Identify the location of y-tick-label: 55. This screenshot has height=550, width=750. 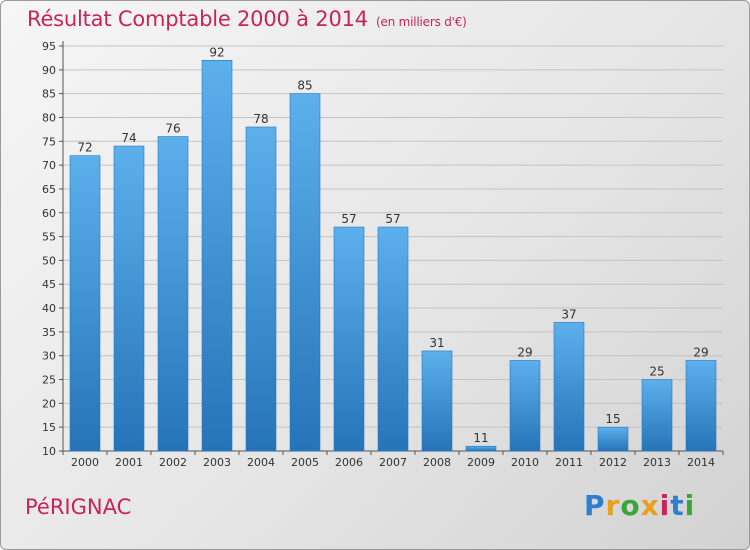
(49, 237).